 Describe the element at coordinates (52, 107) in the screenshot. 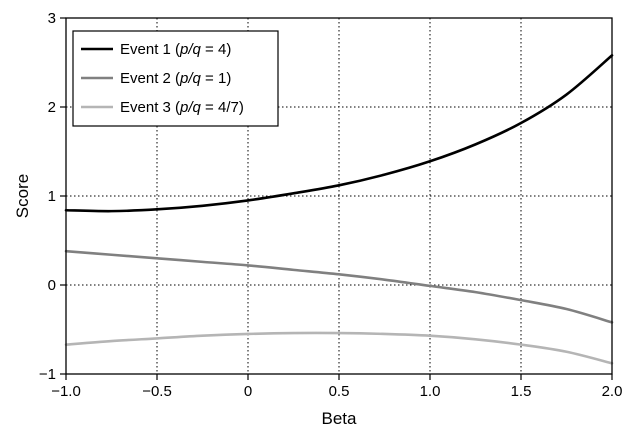

I see `y-tick-label: 2` at that location.